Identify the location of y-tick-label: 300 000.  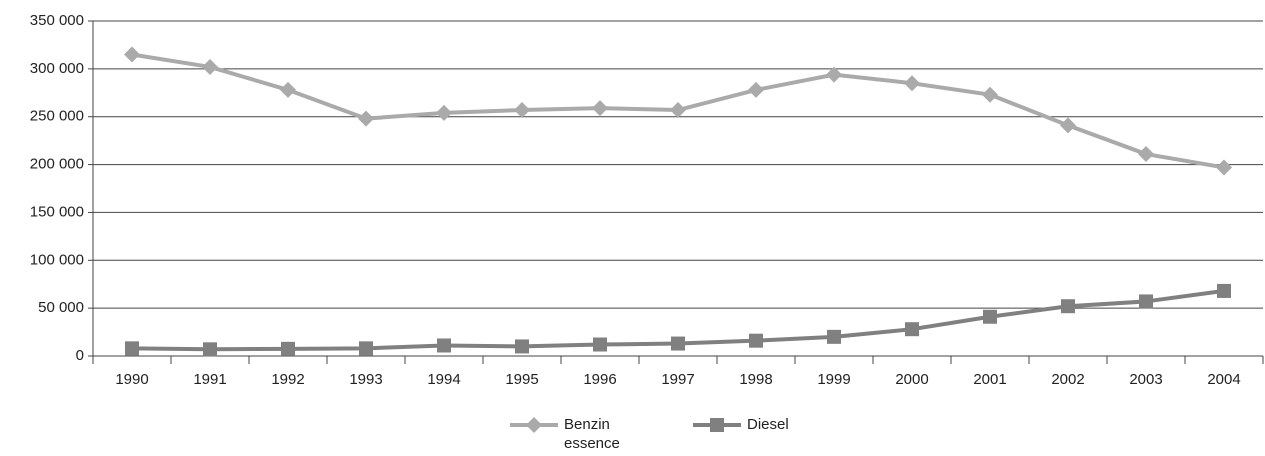
(57, 68).